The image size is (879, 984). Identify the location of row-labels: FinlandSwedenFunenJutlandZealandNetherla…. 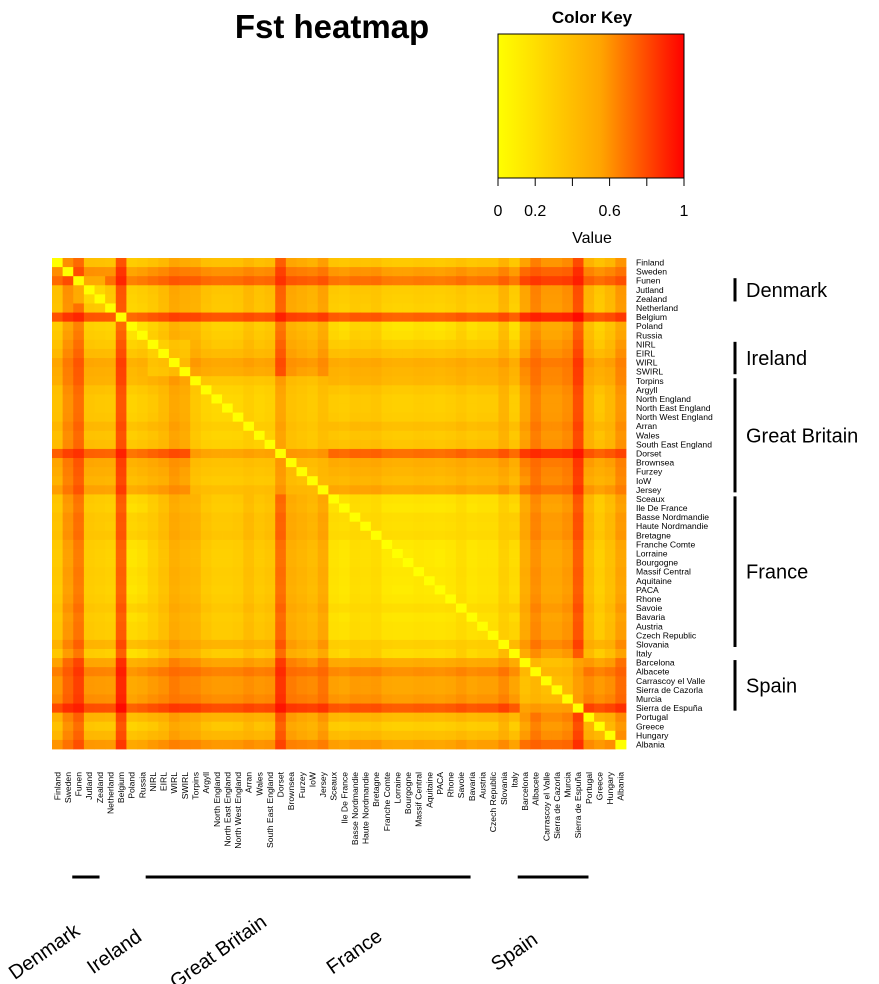
(674, 504).